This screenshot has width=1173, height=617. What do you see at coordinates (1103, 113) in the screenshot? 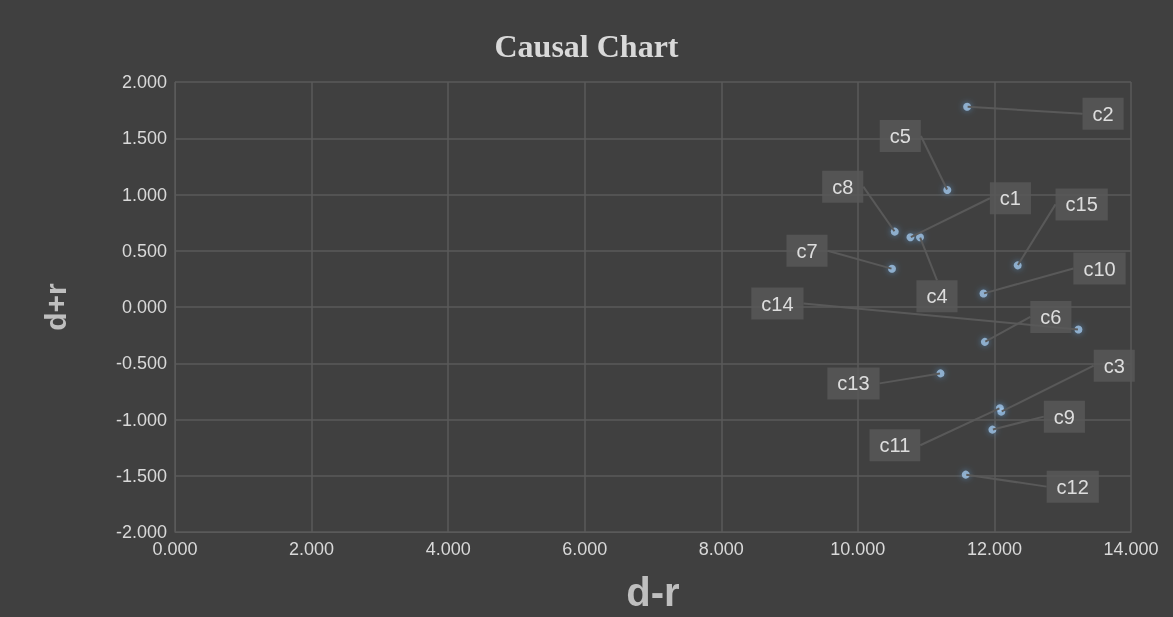
I see `annotation: c2` at bounding box center [1103, 113].